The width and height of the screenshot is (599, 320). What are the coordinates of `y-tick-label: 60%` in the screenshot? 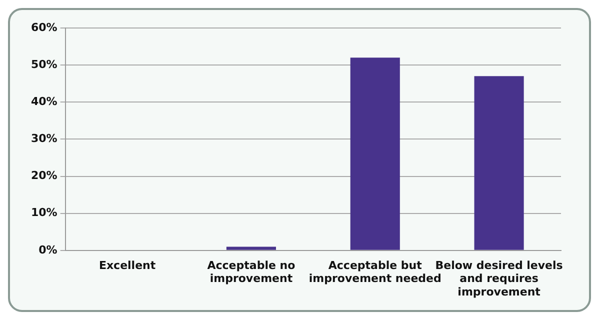 It's located at (44, 27).